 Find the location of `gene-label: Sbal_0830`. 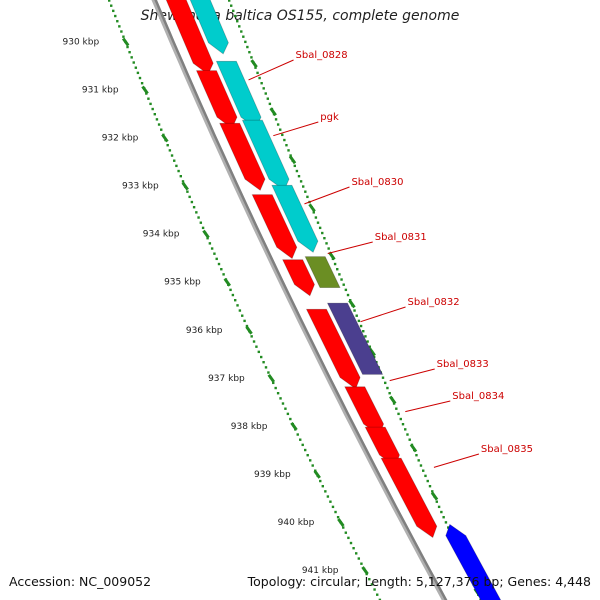

gene-label: Sbal_0830 is located at coordinates (377, 182).